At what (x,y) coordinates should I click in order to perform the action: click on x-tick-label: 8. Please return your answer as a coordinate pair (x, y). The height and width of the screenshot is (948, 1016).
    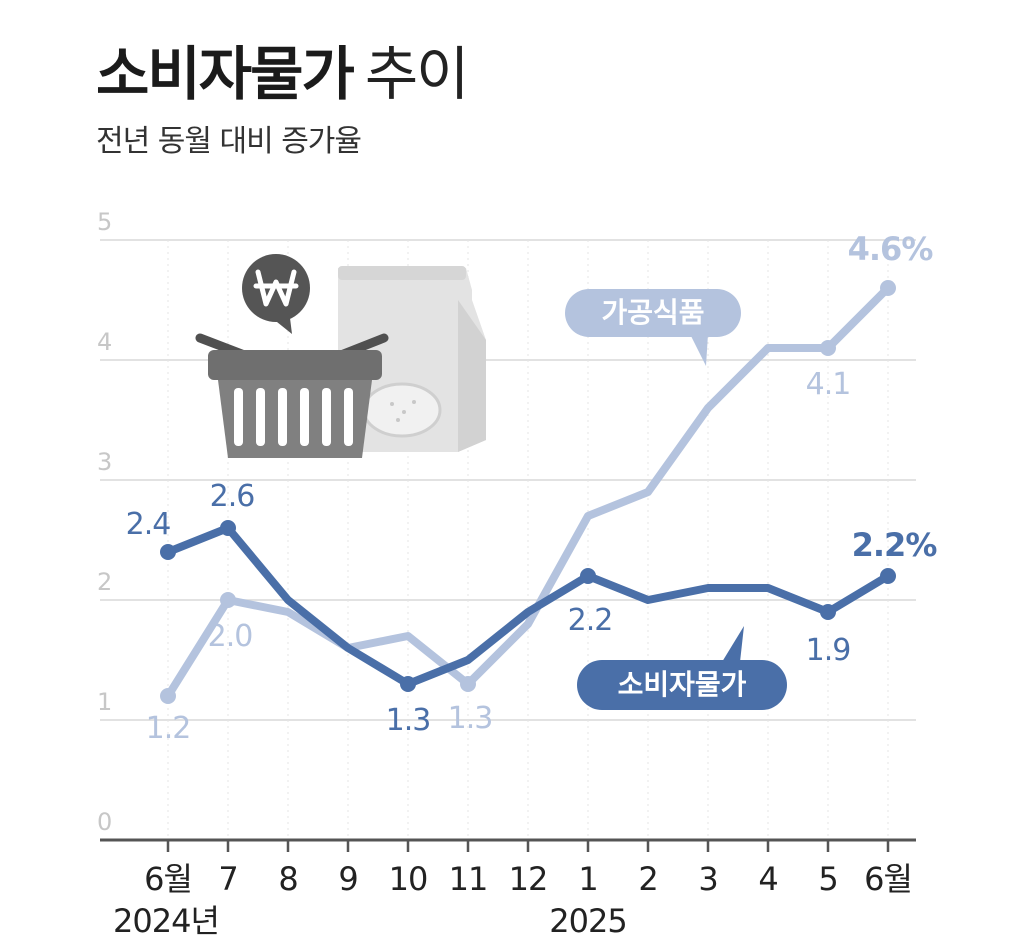
    Looking at the image, I should click on (287, 879).